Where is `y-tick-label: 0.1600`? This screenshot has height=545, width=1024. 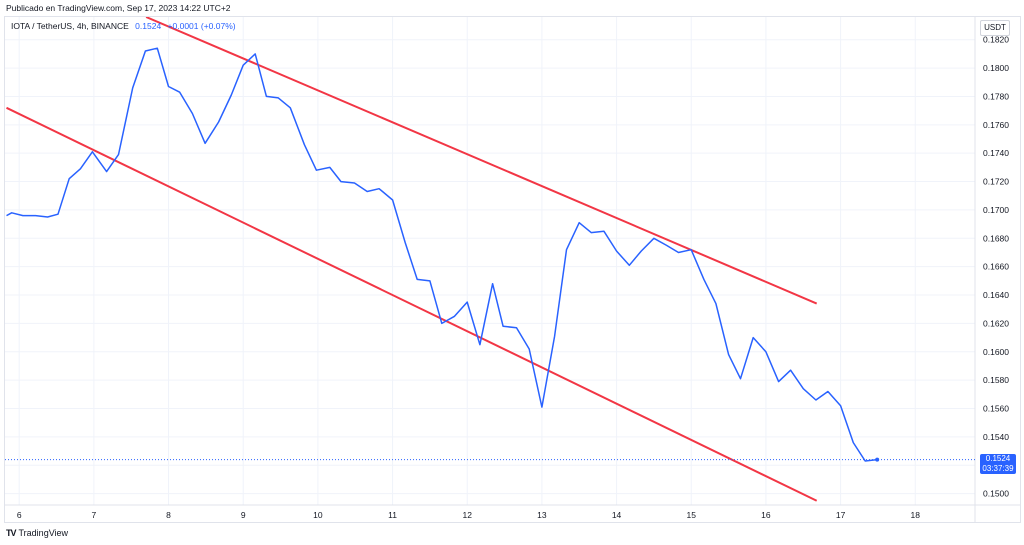
y-tick-label: 0.1600 is located at coordinates (996, 352).